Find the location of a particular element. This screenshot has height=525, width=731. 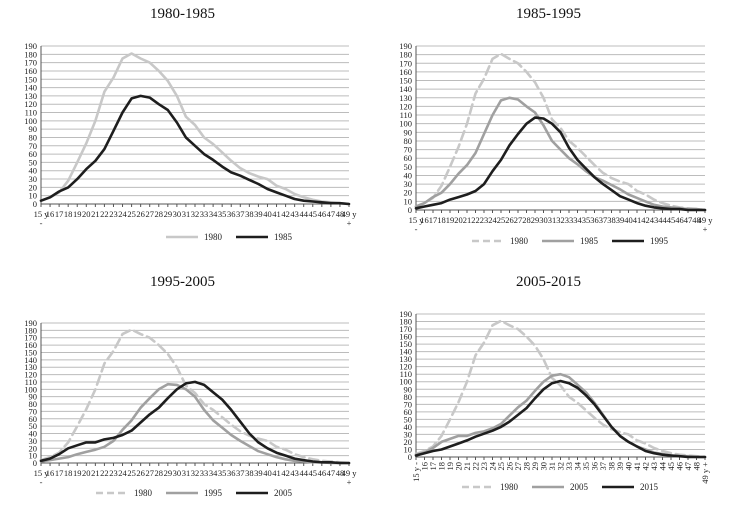

x-tick-label: 31 is located at coordinates (186, 473).